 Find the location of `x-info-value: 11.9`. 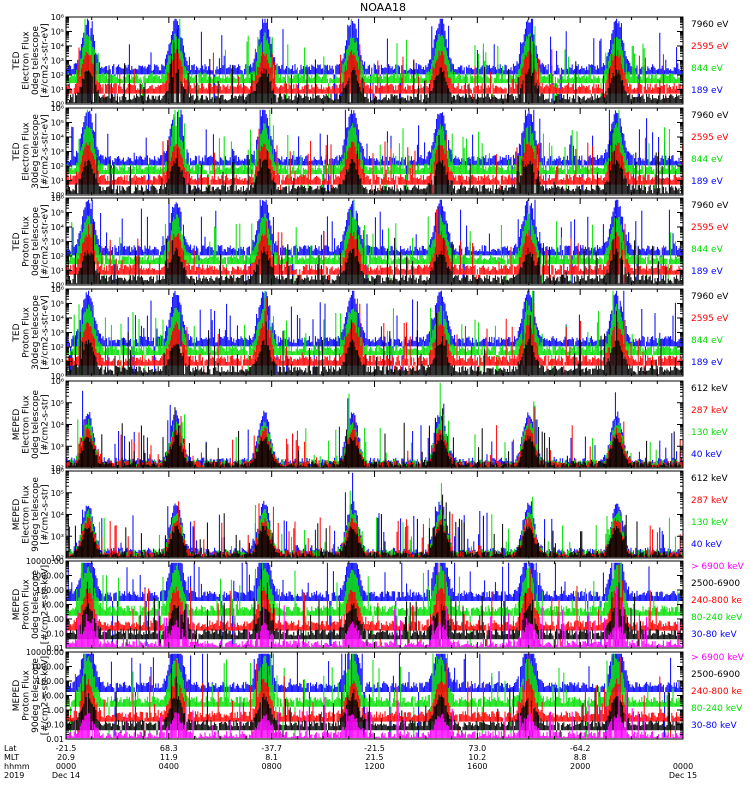

x-info-value: 11.9 is located at coordinates (169, 757).